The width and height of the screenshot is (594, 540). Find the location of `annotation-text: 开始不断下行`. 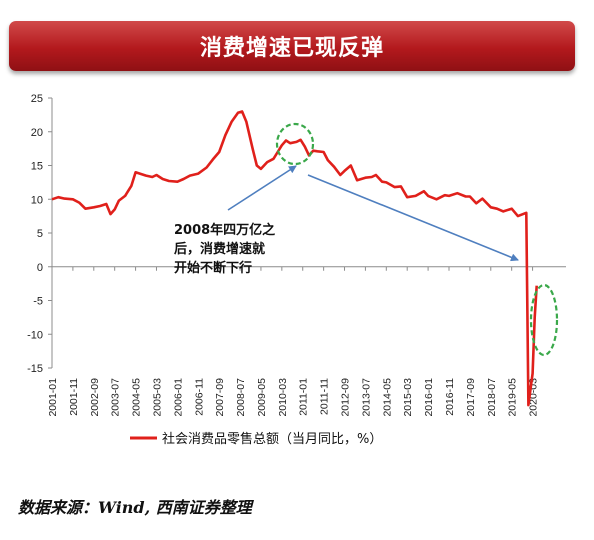

annotation-text: 开始不断下行 is located at coordinates (213, 268).